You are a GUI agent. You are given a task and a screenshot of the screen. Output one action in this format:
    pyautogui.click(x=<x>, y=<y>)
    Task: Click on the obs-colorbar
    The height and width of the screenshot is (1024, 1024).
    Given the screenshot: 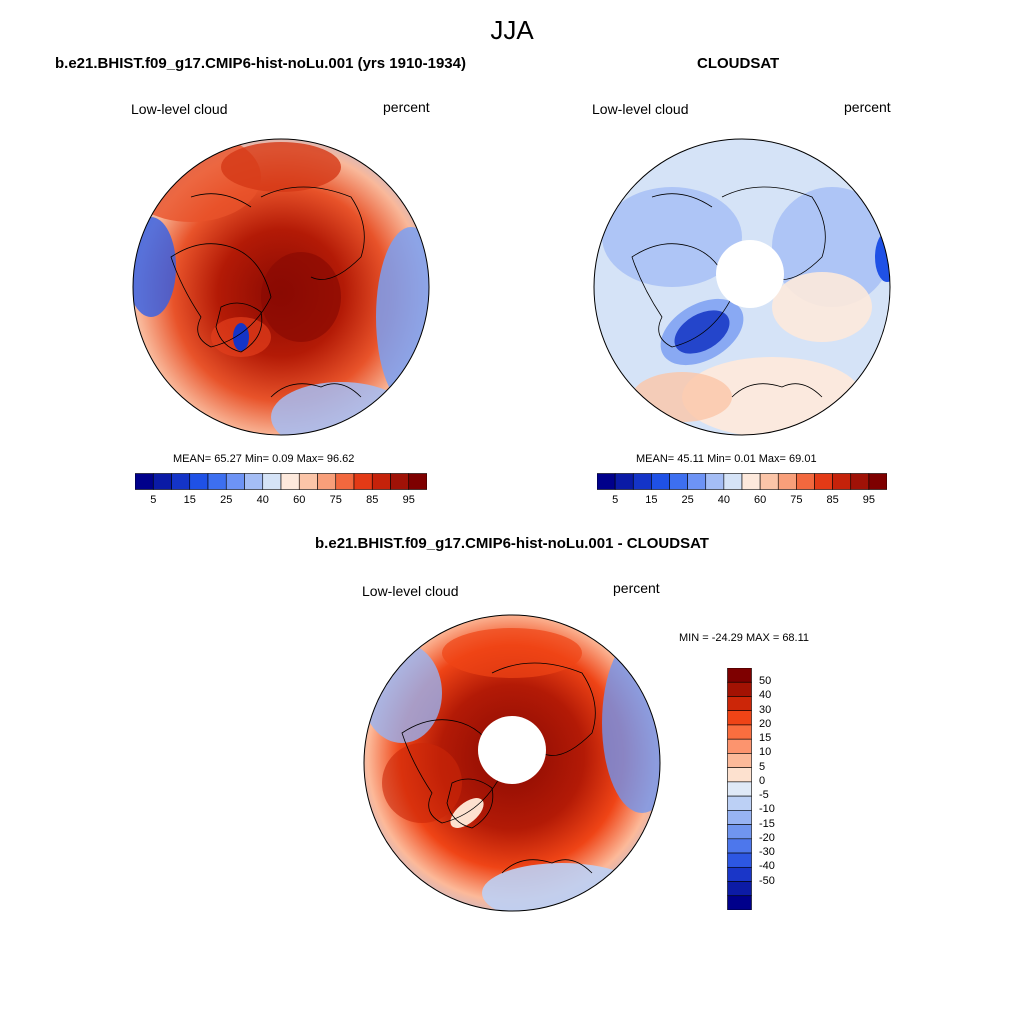 What is the action you would take?
    pyautogui.click(x=742, y=481)
    